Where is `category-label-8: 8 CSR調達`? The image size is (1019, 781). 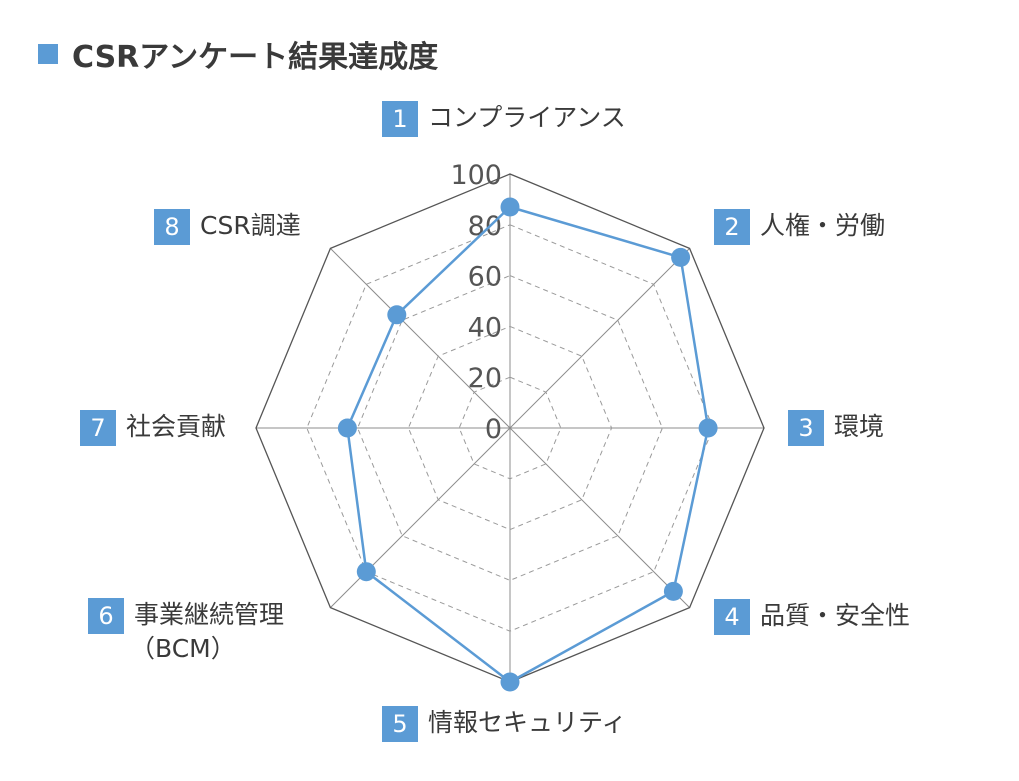 category-label-8: 8 CSR調達 is located at coordinates (227, 227).